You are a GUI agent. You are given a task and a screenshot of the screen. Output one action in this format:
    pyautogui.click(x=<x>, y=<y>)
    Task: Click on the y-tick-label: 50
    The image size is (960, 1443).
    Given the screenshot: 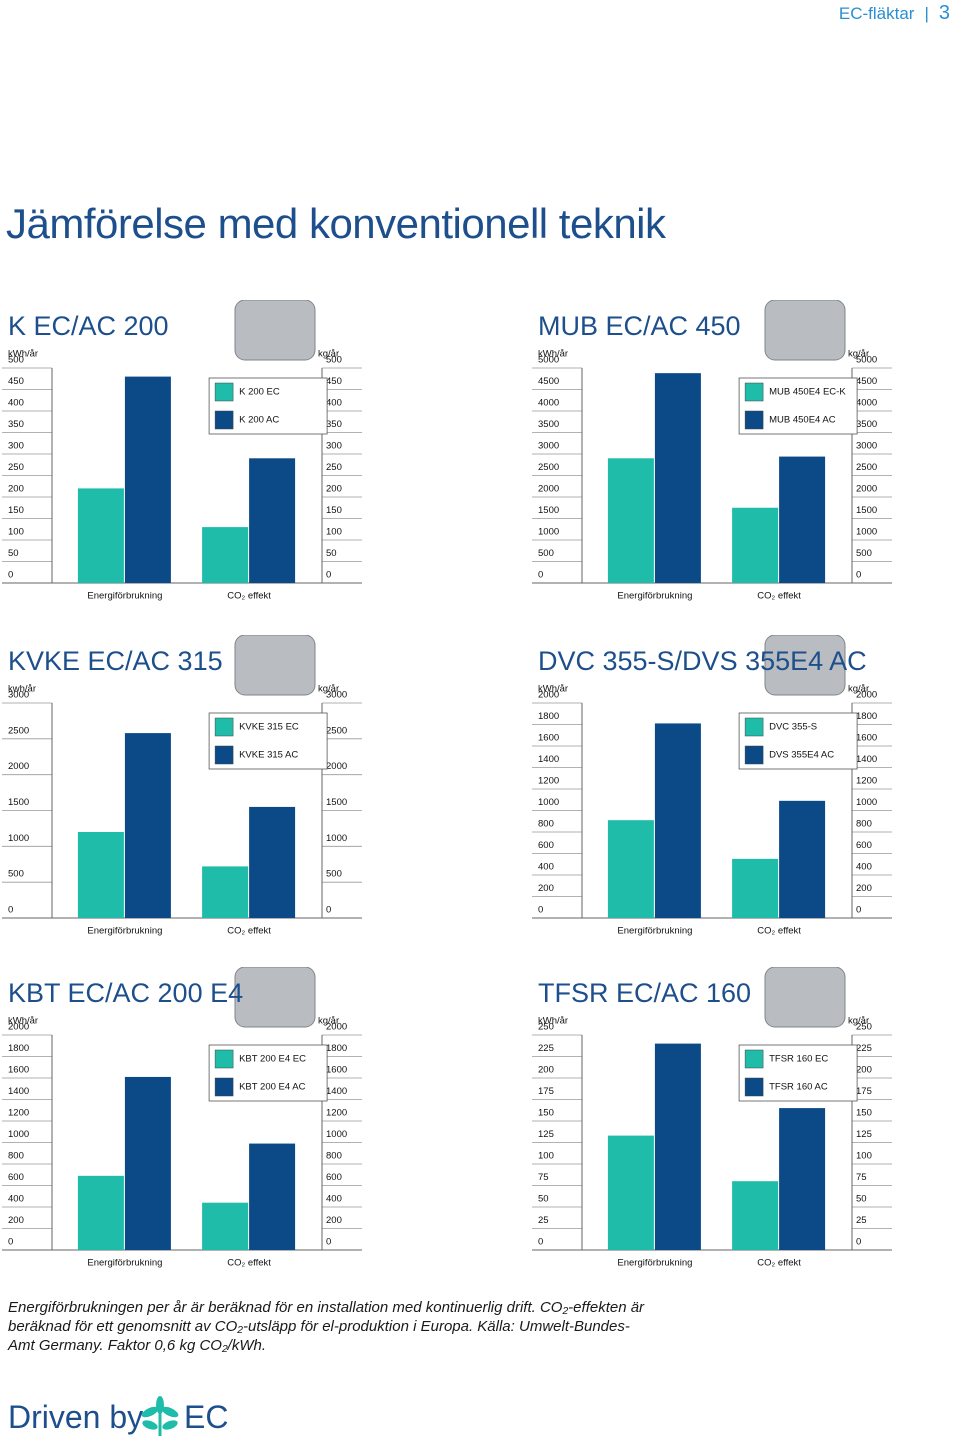 What is the action you would take?
    pyautogui.click(x=13, y=553)
    